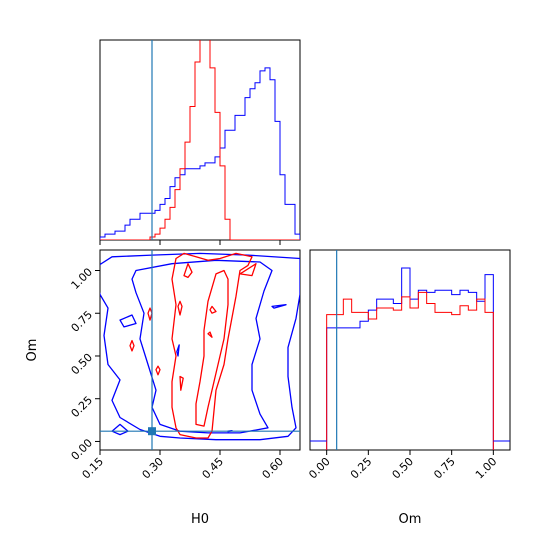 This screenshot has height=550, width=550. What do you see at coordinates (93, 468) in the screenshot?
I see `h0-tick-label-0: 0.15` at bounding box center [93, 468].